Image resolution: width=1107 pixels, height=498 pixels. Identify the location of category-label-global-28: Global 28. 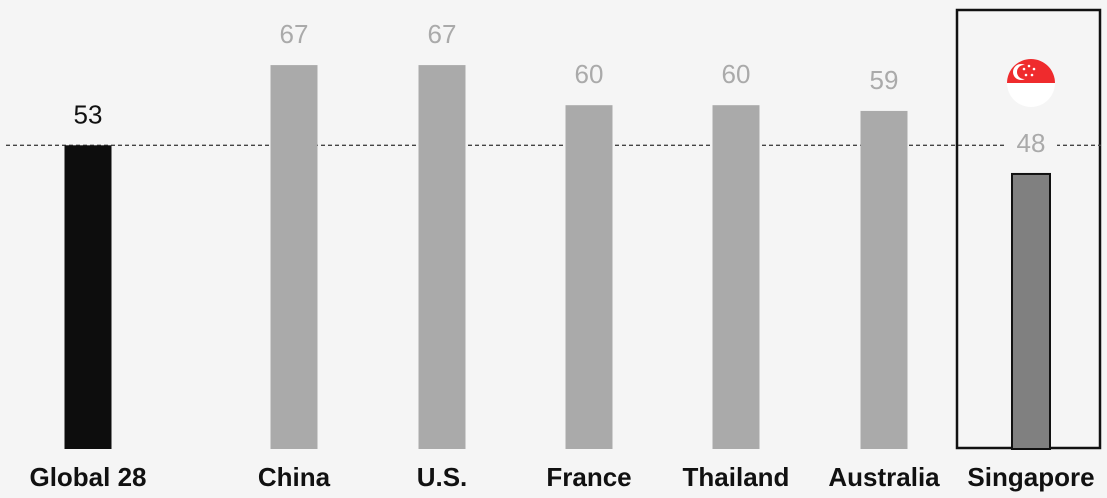
(87, 477).